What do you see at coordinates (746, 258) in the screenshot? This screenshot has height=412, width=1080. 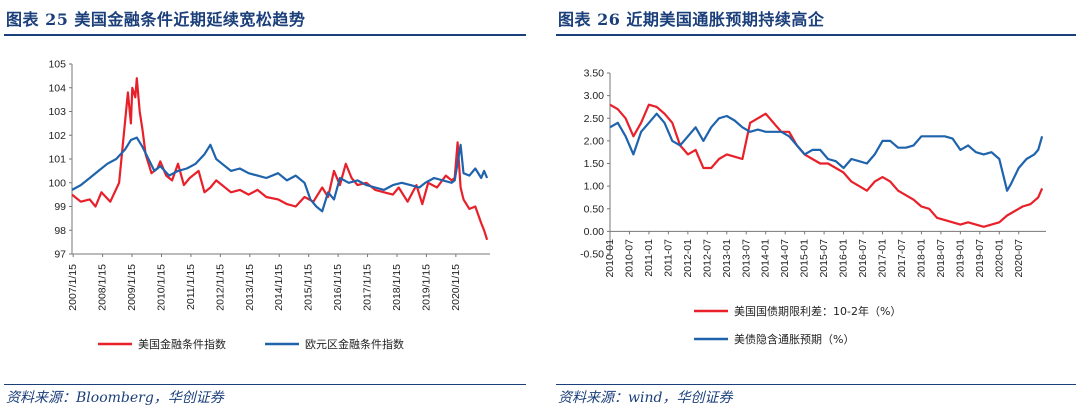 I see `x-tick-label: 2013-07` at bounding box center [746, 258].